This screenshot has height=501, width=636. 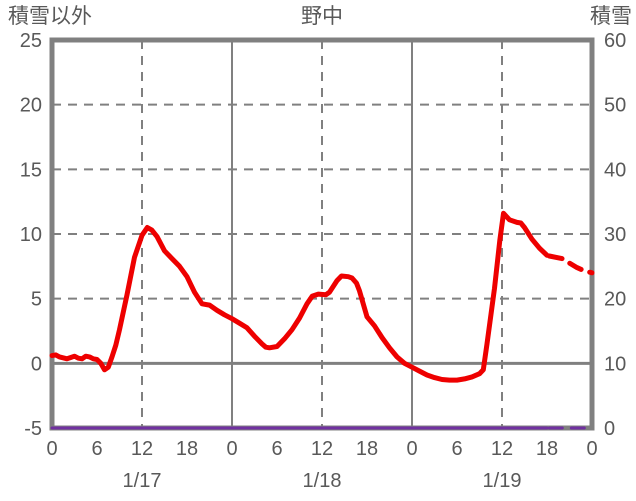 I want to click on left-axis-tick-label: 20, so click(x=31, y=106).